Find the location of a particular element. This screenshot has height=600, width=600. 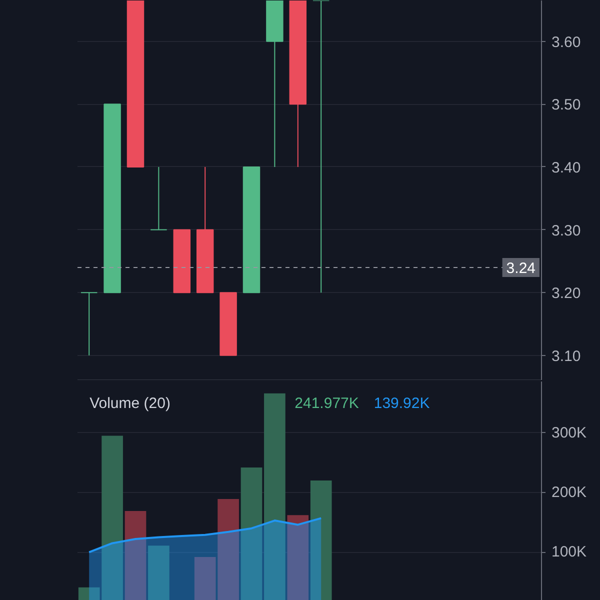

ref-line-label: 3.24 is located at coordinates (521, 268).